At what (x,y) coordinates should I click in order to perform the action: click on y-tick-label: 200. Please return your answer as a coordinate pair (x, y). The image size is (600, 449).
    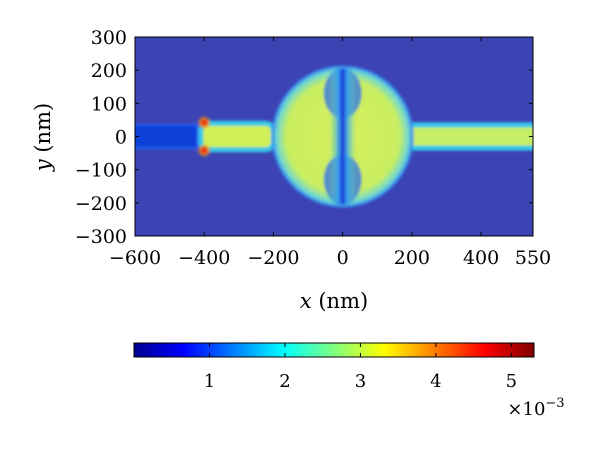
    Looking at the image, I should click on (109, 71).